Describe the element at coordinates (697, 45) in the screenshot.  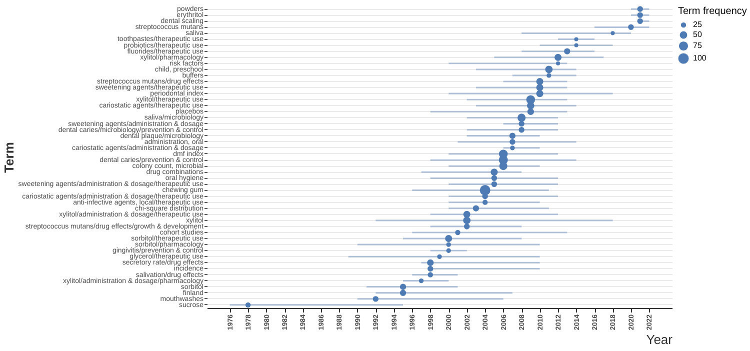
I see `legend-label: 75` at that location.